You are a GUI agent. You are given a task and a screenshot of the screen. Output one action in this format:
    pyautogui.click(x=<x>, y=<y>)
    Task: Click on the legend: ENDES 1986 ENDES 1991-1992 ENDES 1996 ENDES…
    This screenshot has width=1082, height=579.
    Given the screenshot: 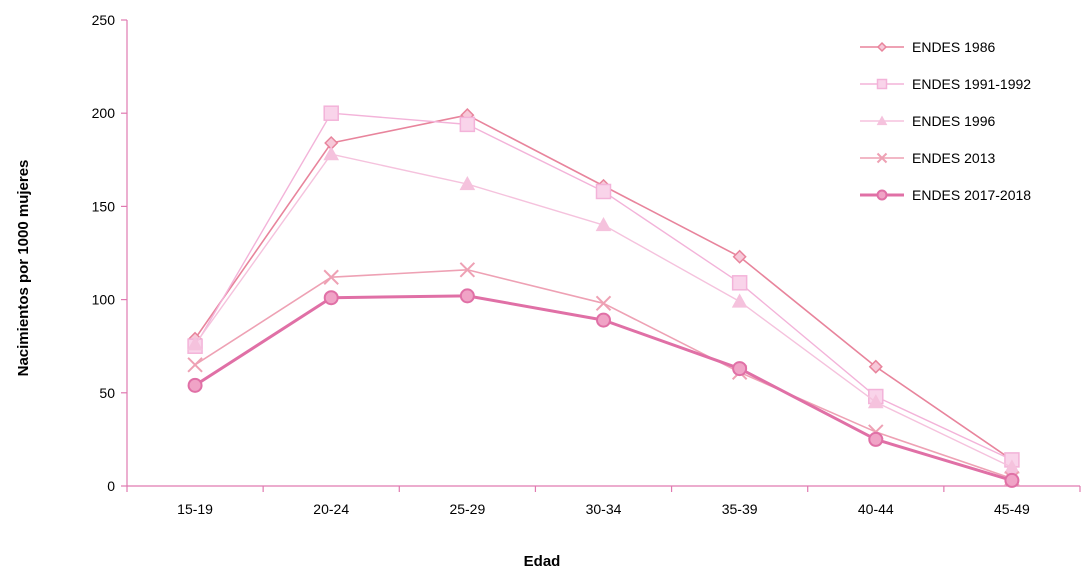 What is the action you would take?
    pyautogui.click(x=945, y=121)
    